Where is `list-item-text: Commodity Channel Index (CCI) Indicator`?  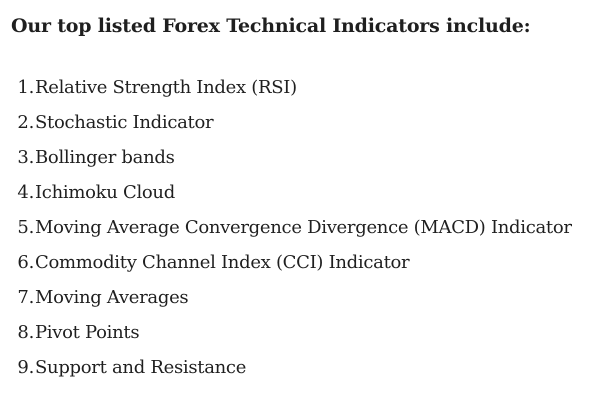
list-item-text: Commodity Channel Index (CCI) Indicator is located at coordinates (222, 262).